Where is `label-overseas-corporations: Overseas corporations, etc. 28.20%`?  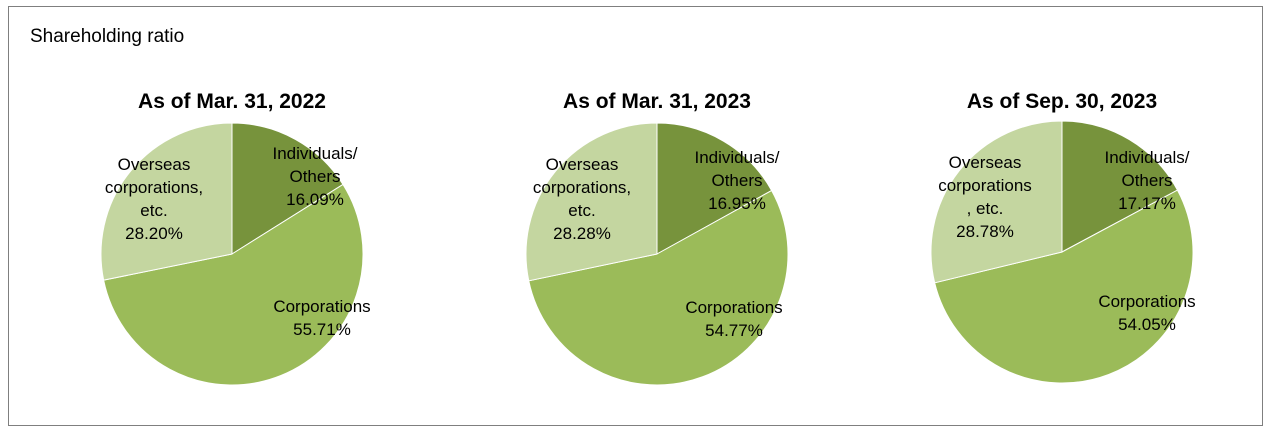 label-overseas-corporations: Overseas corporations, etc. 28.20% is located at coordinates (154, 199).